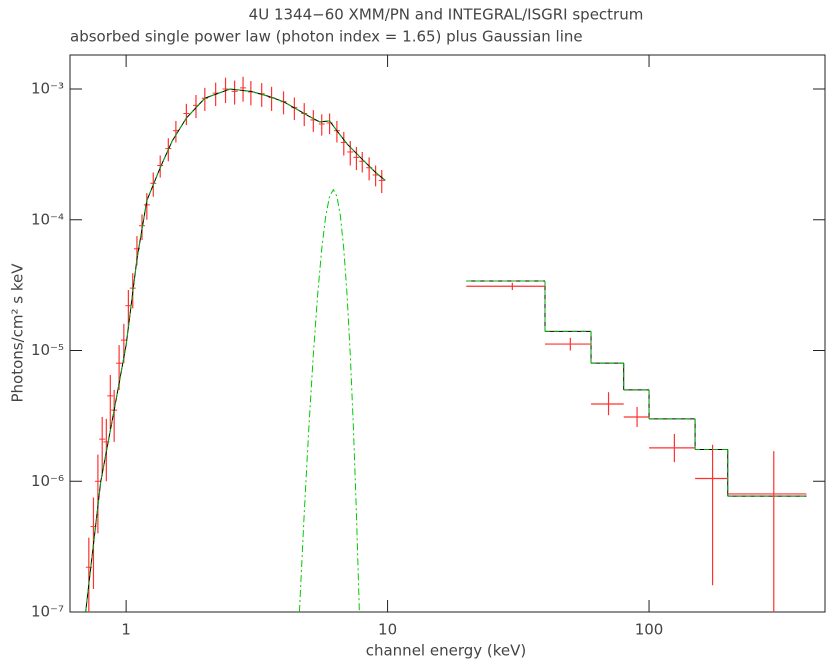 The width and height of the screenshot is (830, 665). Describe the element at coordinates (387, 630) in the screenshot. I see `x-tick-label: 10` at that location.